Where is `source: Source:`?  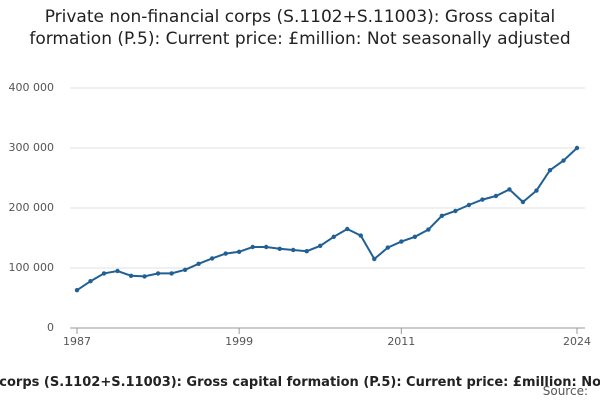
source: Source: is located at coordinates (565, 391).